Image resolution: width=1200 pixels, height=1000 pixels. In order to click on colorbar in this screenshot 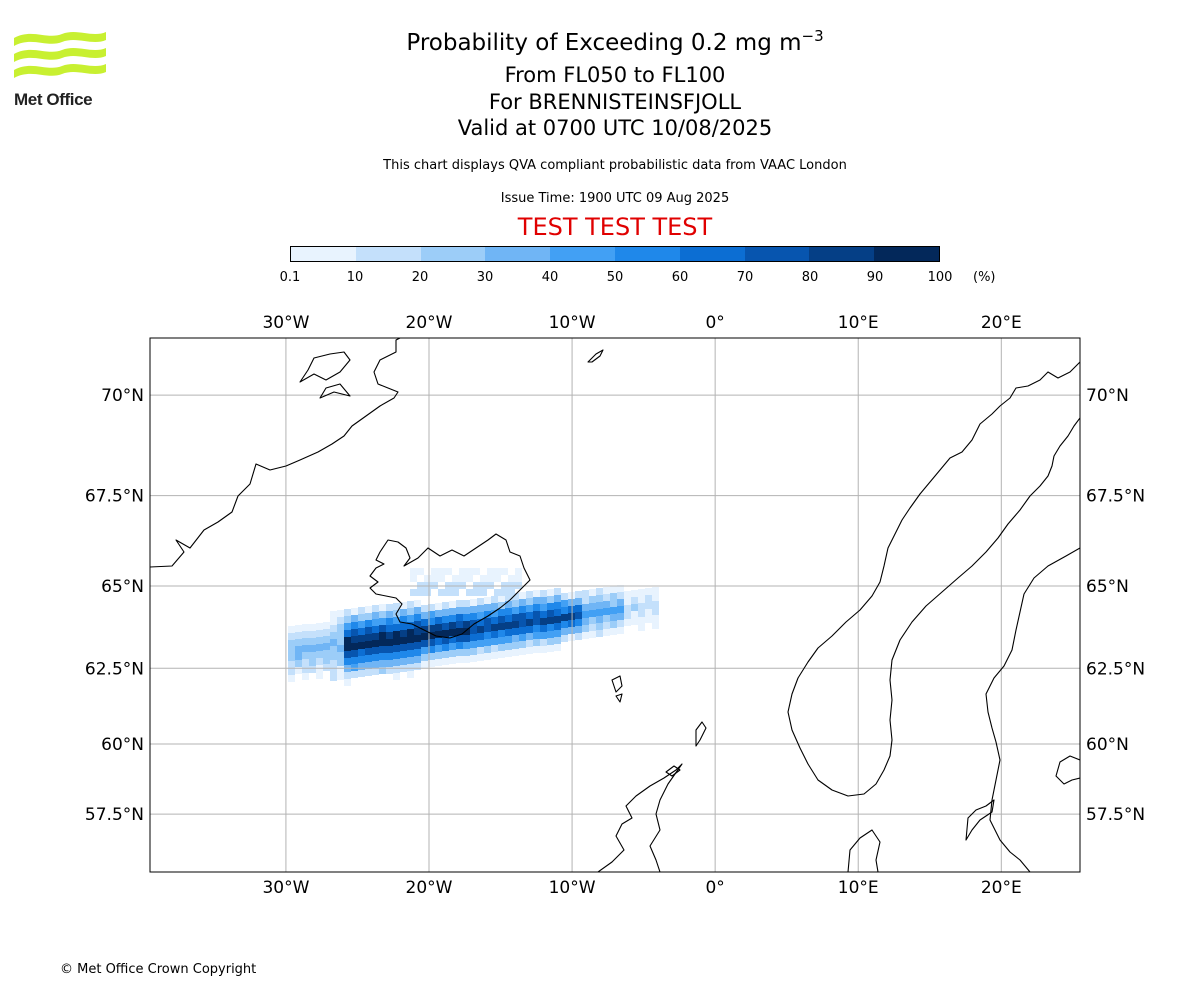, I will do `click(615, 254)`.